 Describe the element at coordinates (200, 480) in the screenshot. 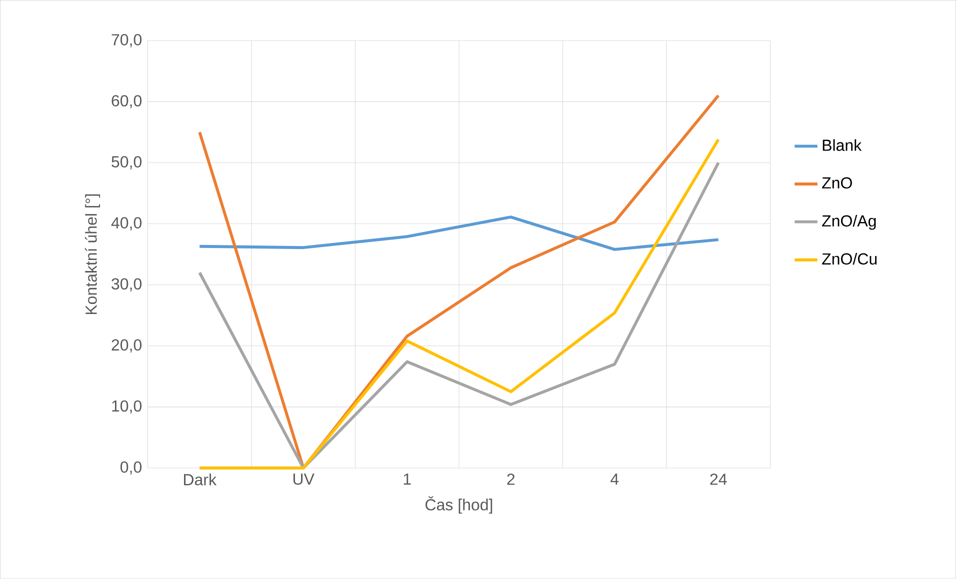

I see `x-tick-label: Dark` at that location.